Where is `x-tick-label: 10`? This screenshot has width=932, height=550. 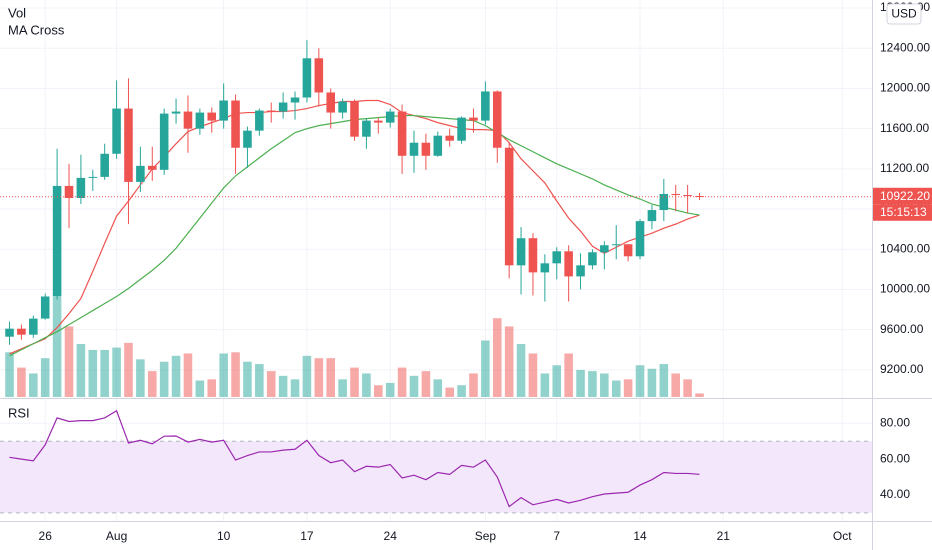
x-tick-label: 10 is located at coordinates (224, 536).